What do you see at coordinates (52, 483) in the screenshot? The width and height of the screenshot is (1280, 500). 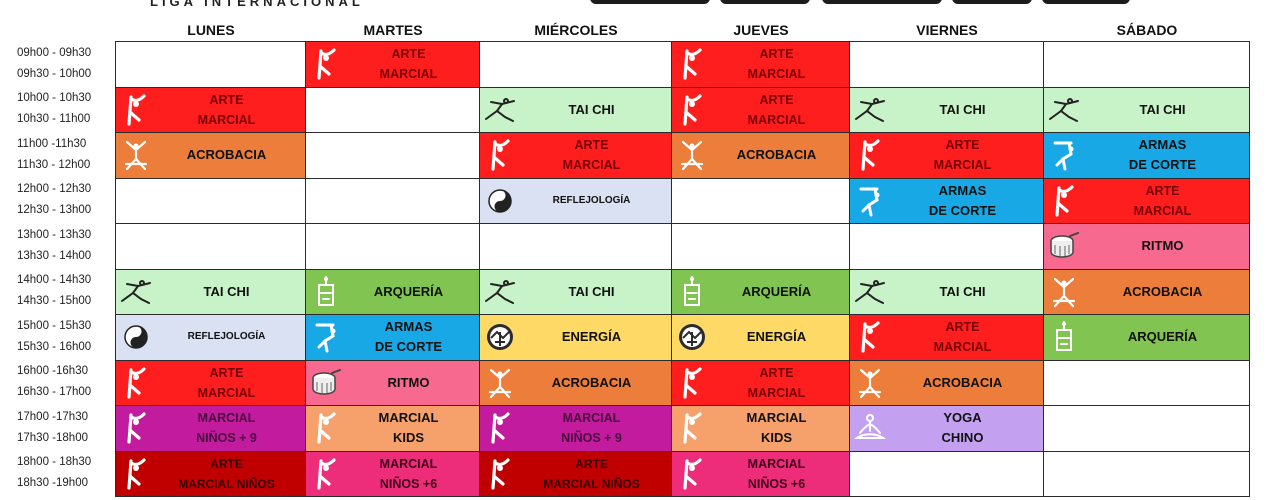 I see `time-end: 18h30 -19h00` at bounding box center [52, 483].